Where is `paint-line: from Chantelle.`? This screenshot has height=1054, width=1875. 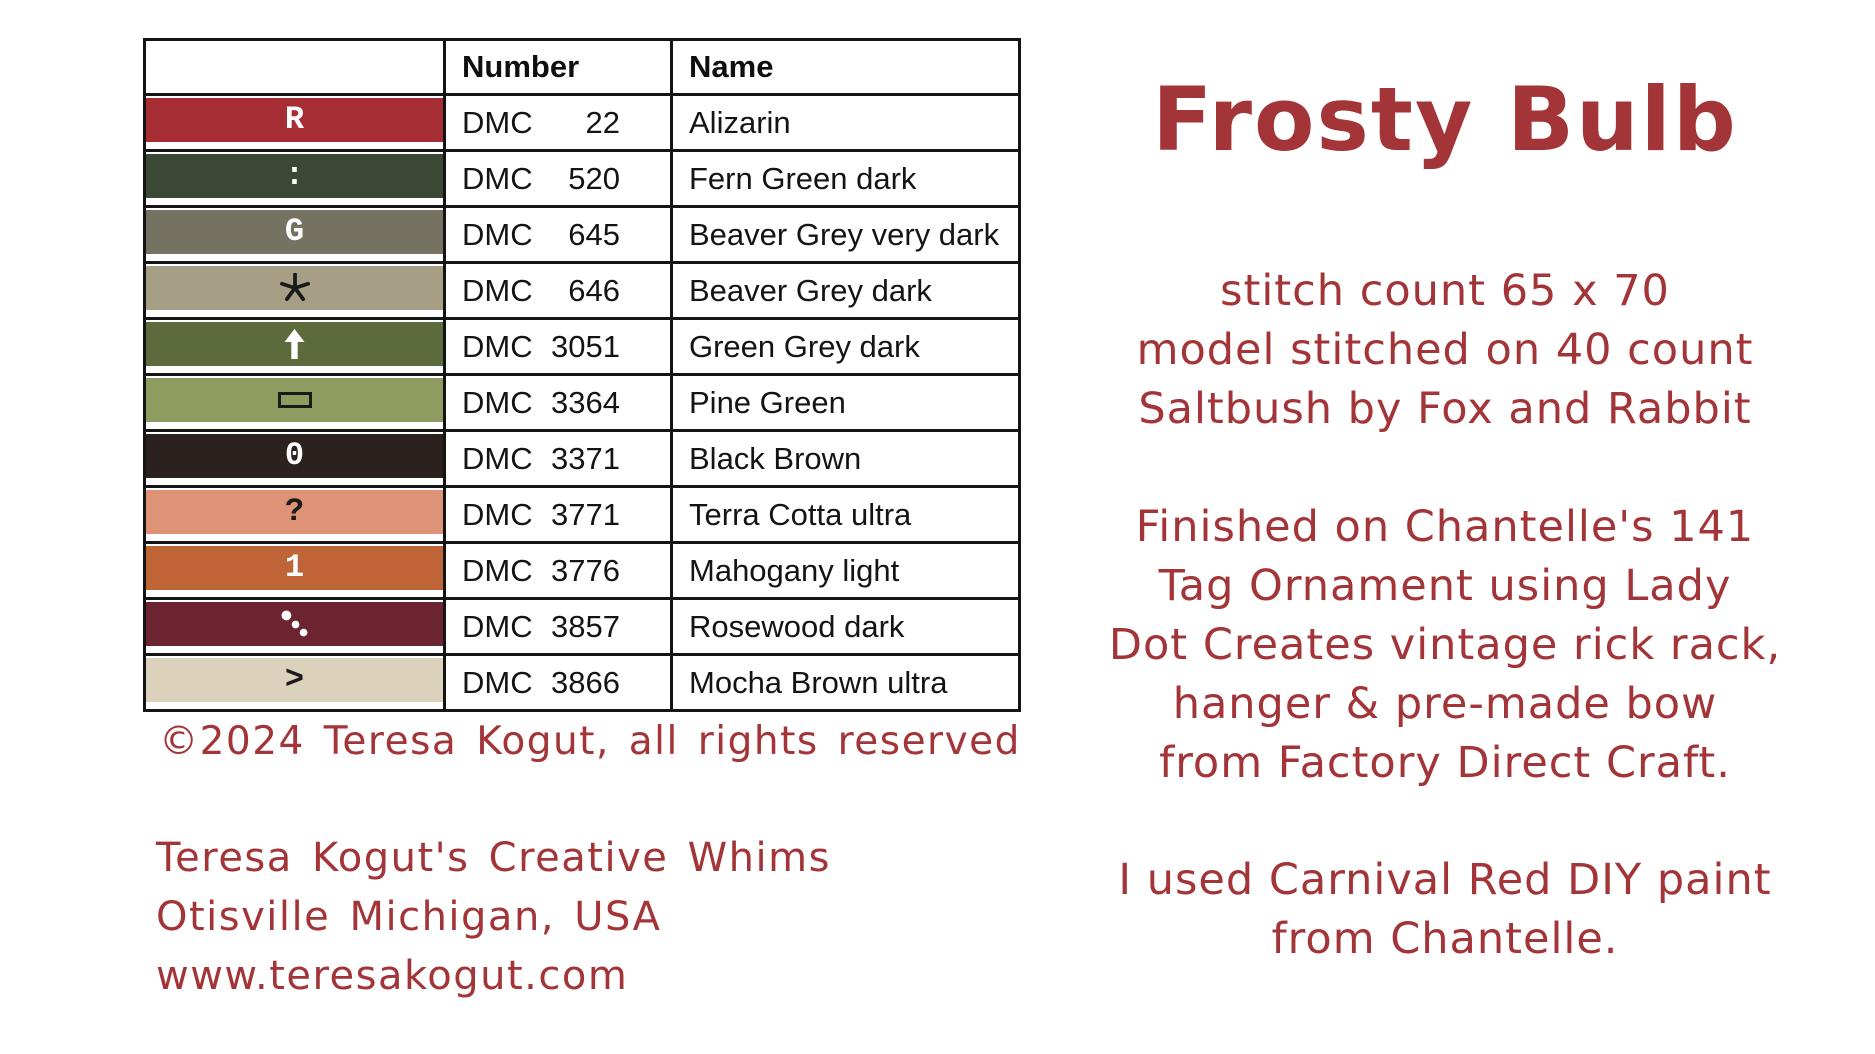
paint-line: from Chantelle. is located at coordinates (1445, 939).